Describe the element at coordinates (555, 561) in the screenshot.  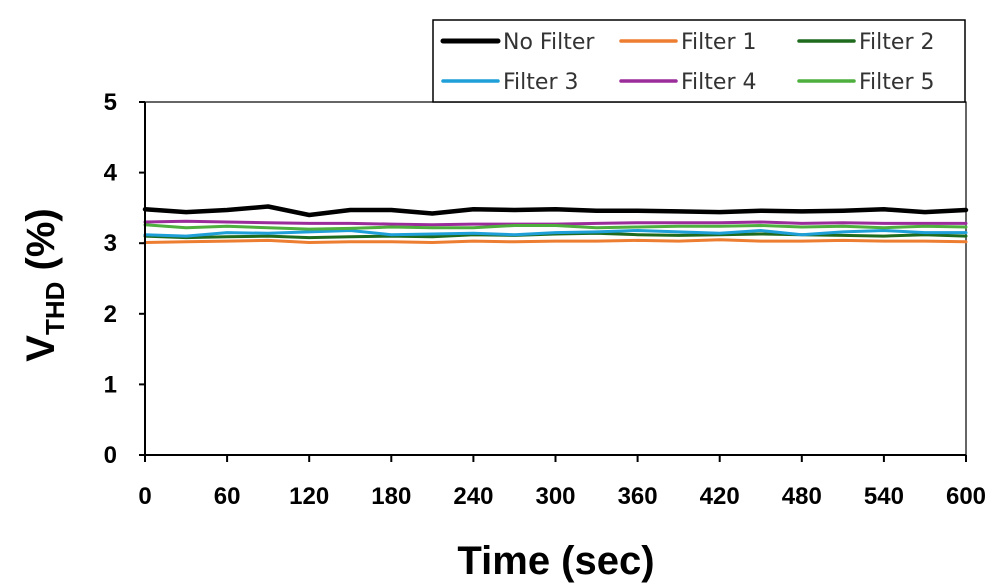
I see `x-axis-title: Time (sec)` at that location.